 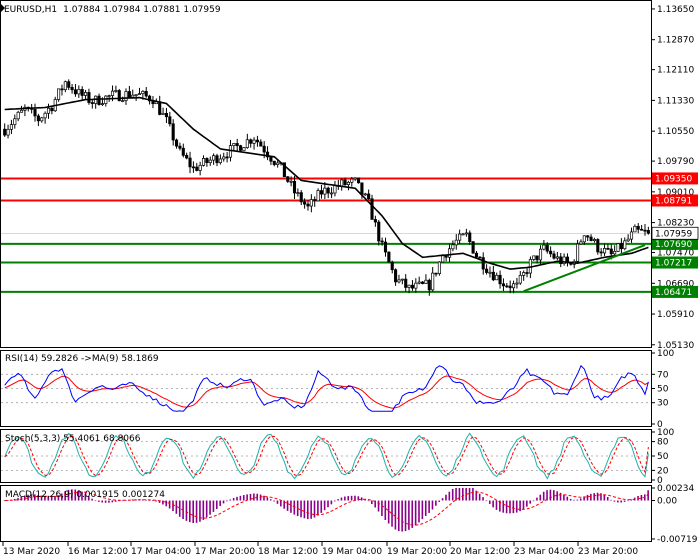 What do you see at coordinates (480, 552) in the screenshot?
I see `time-label: 20 Mar 12:00` at bounding box center [480, 552].